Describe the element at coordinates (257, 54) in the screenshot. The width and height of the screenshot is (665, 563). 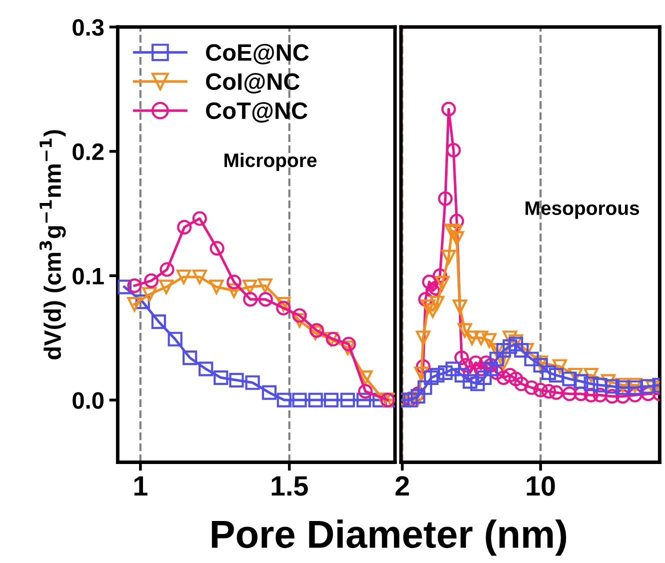
I see `legend-label: CoE@NC` at that location.